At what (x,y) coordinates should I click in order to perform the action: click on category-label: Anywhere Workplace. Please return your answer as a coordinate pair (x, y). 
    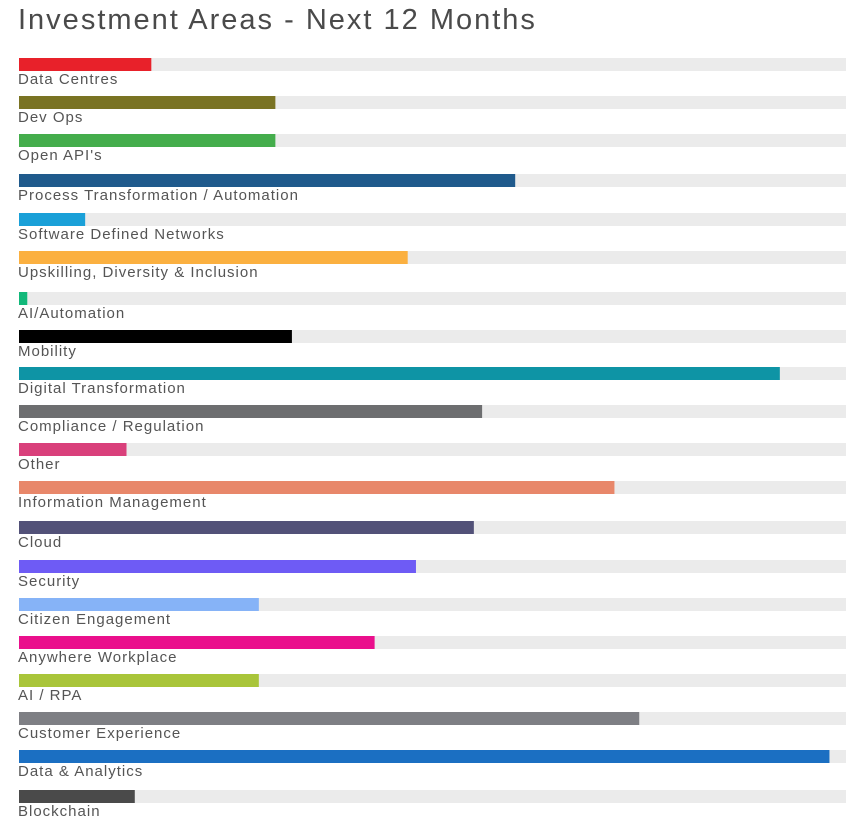
    Looking at the image, I should click on (97, 657).